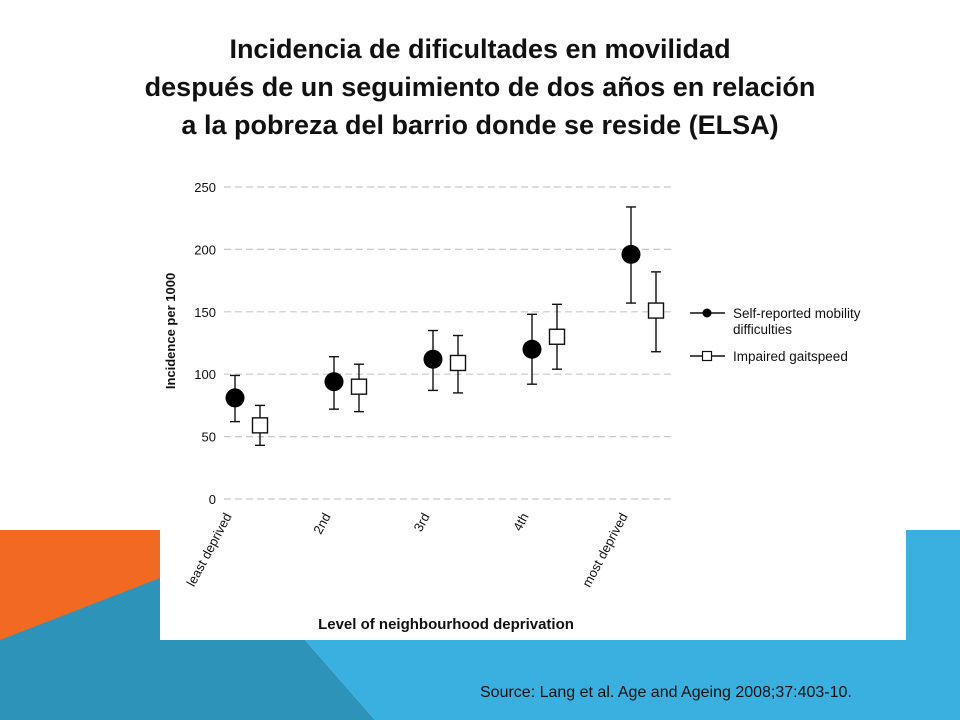  What do you see at coordinates (205, 187) in the screenshot?
I see `y-tick-label: 250` at bounding box center [205, 187].